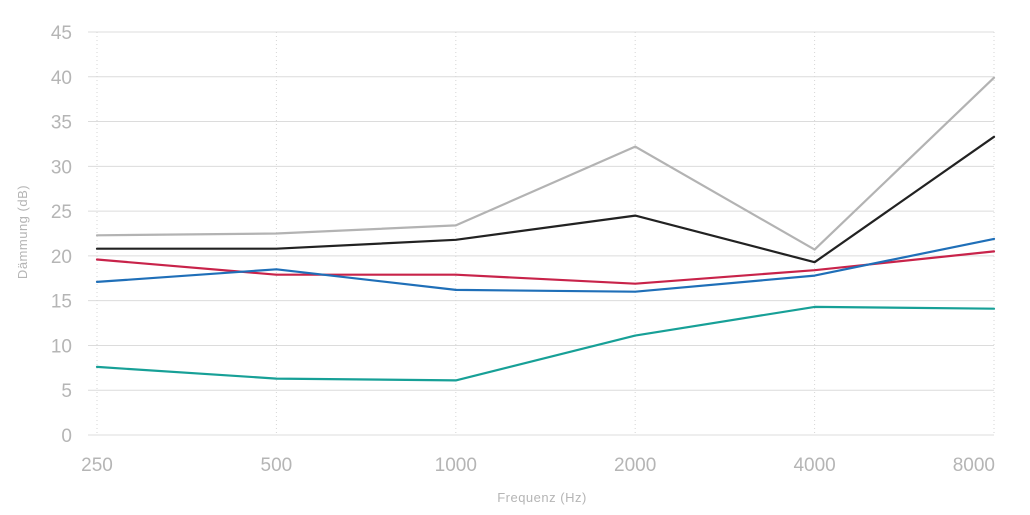 Image resolution: width=1030 pixels, height=515 pixels. I want to click on y-tick-label: 35, so click(61, 123).